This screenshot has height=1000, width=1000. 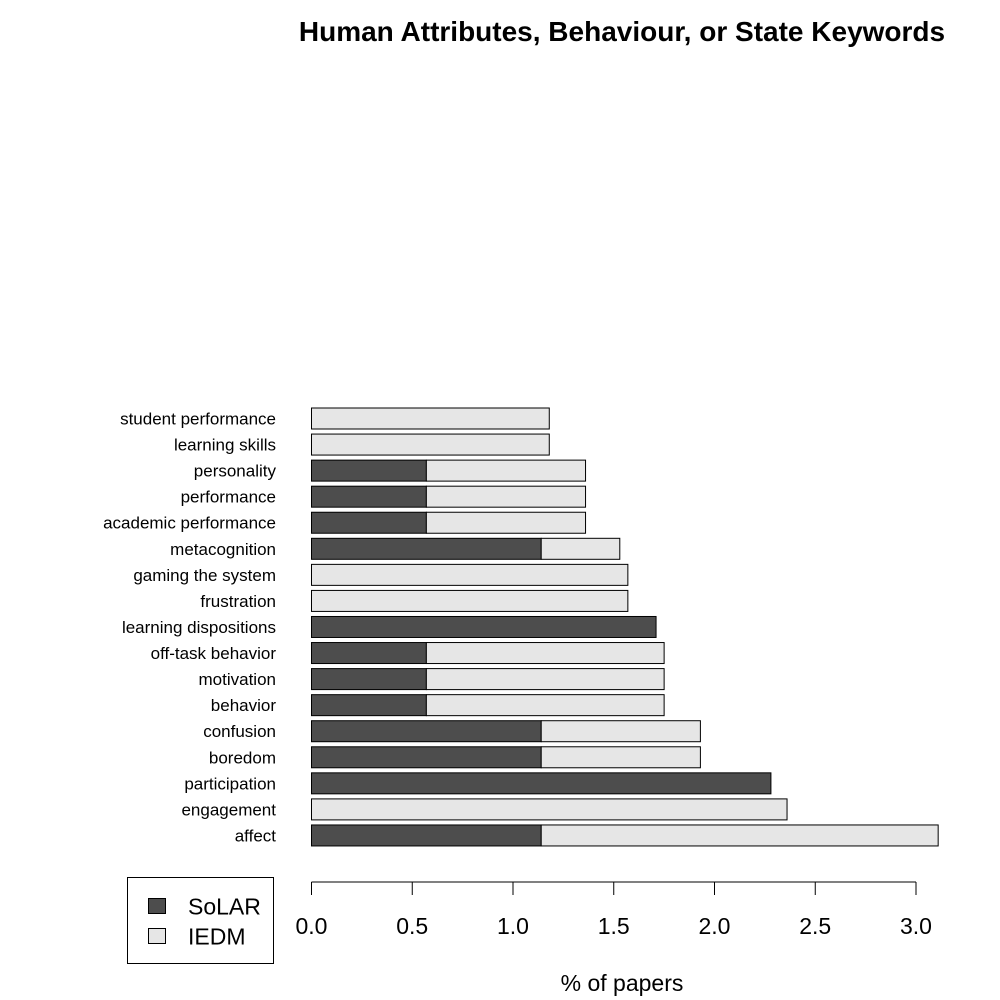 I want to click on category-label: learning dispositions, so click(x=199, y=627).